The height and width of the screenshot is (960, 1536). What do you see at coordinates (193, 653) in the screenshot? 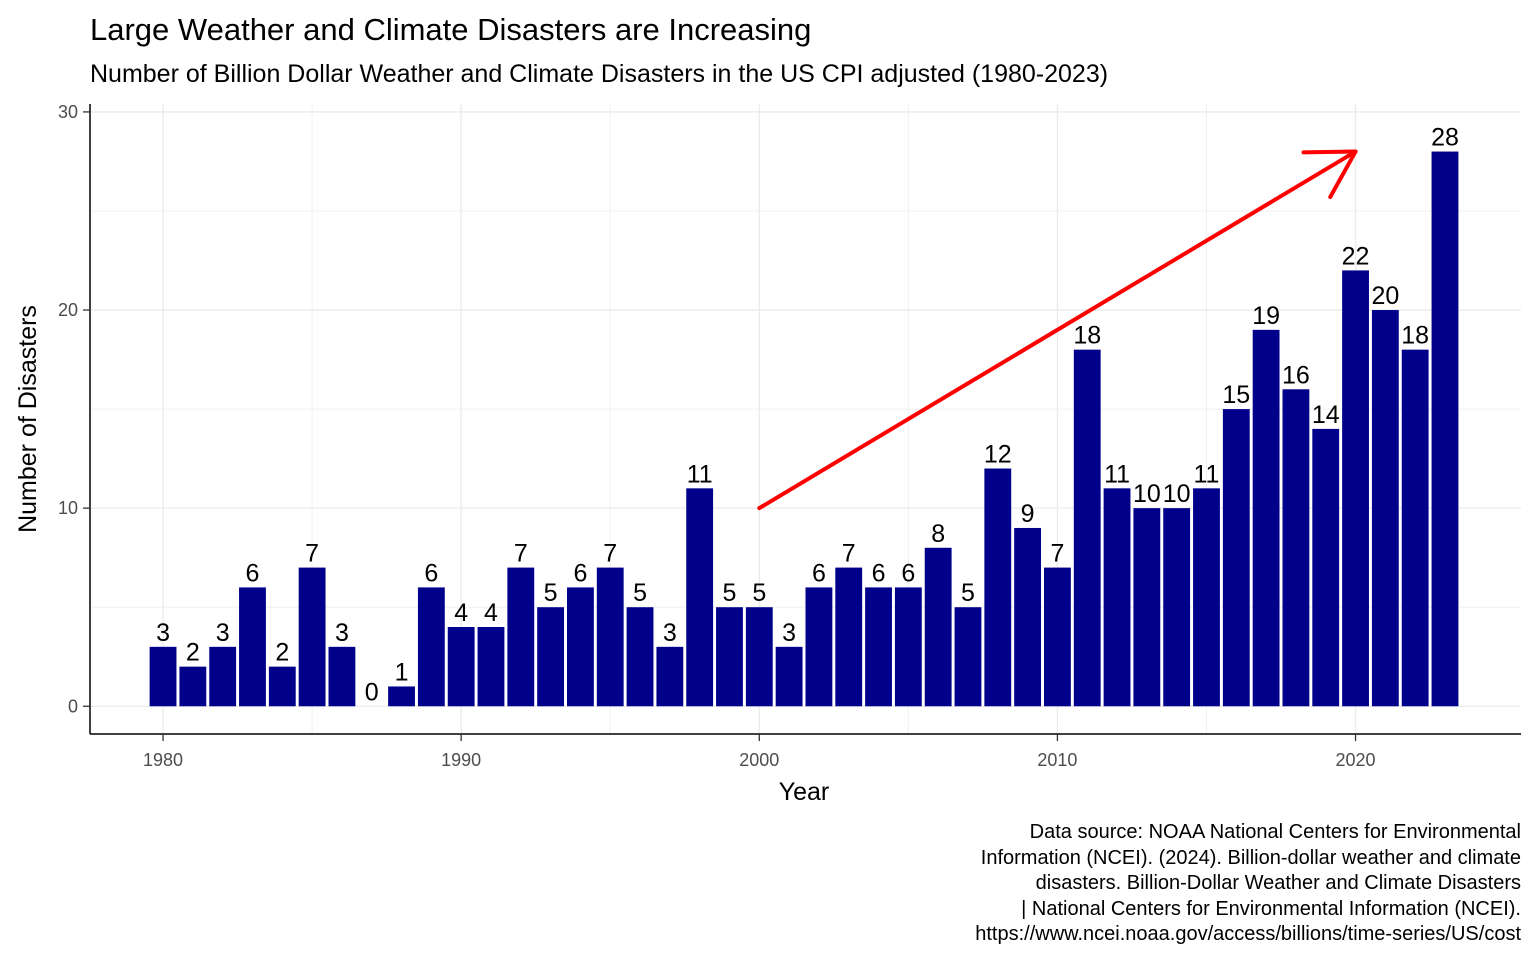
I see `bar-label-1981: 2` at bounding box center [193, 653].